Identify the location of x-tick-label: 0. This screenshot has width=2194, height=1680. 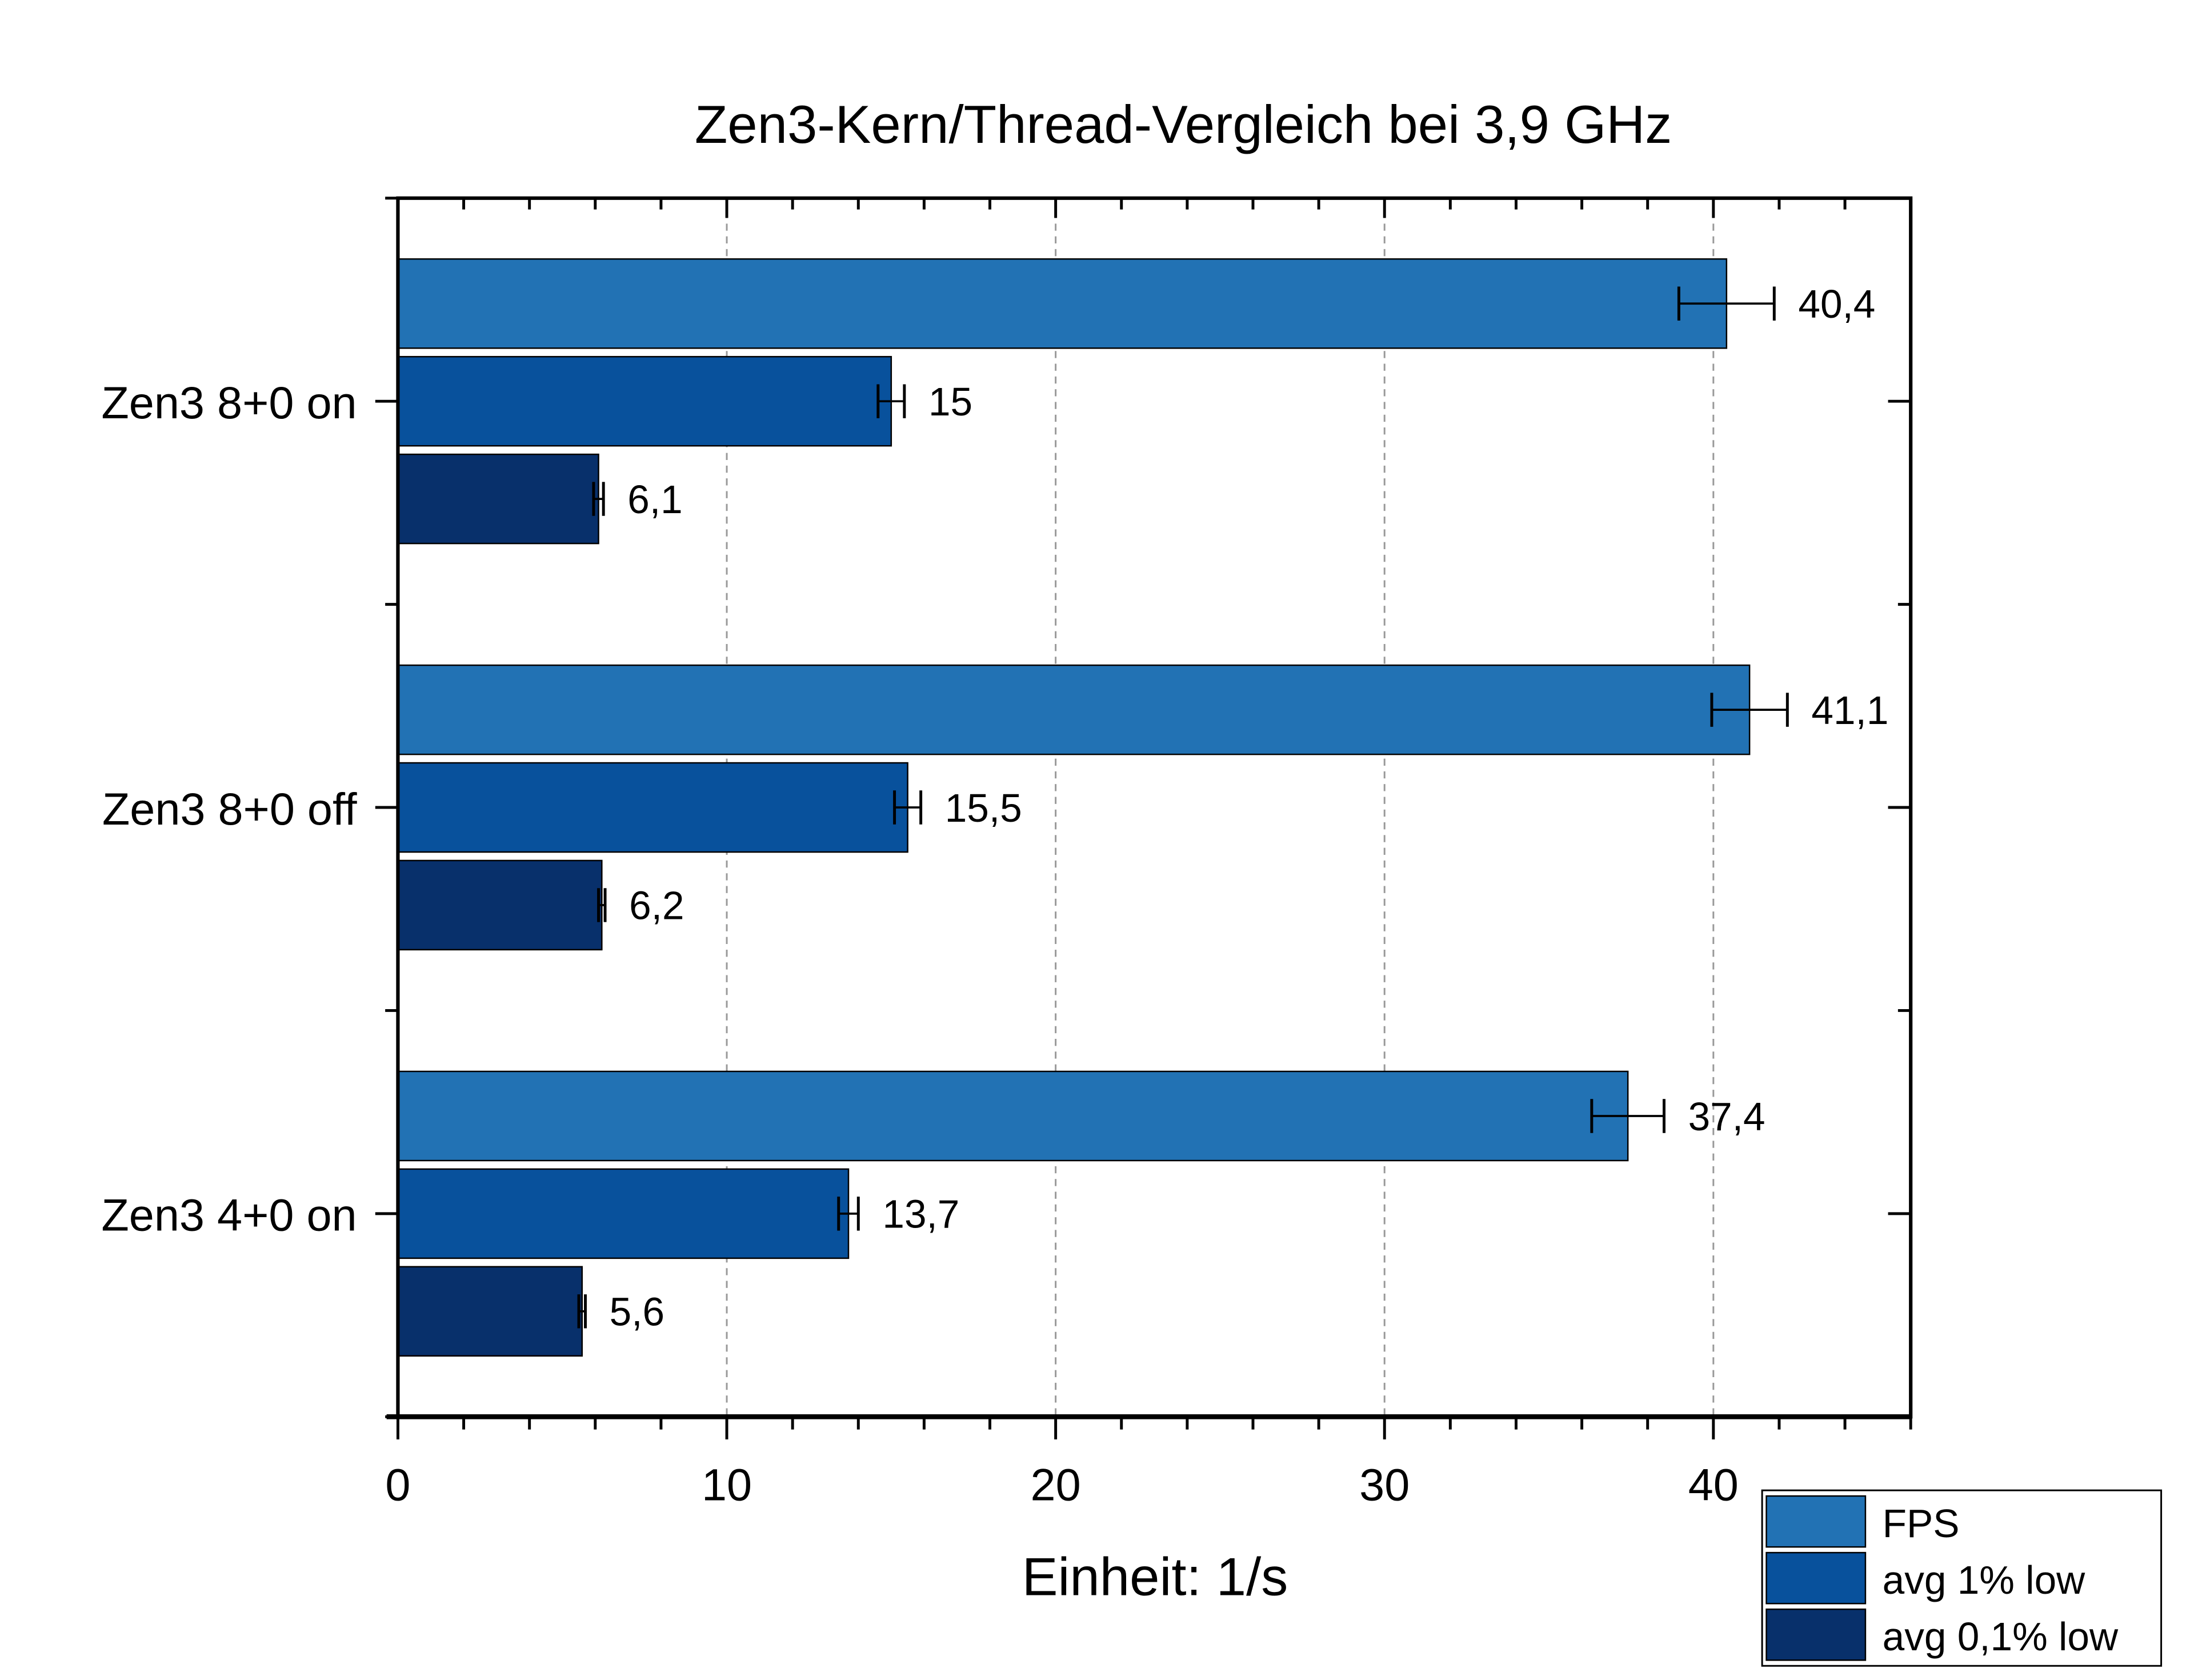
(398, 1484).